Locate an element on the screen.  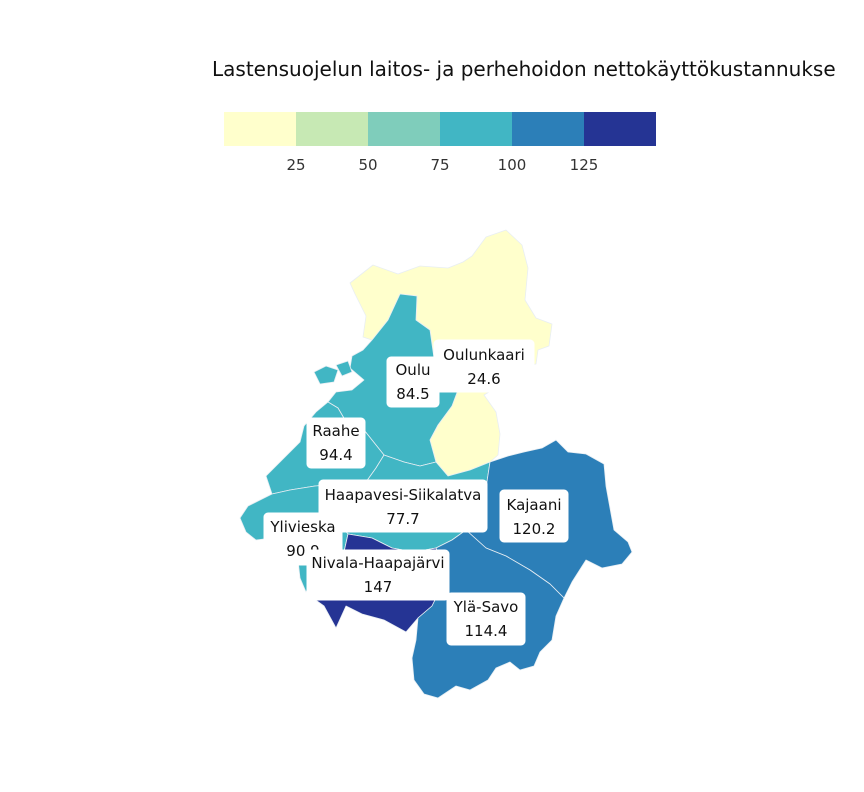
label-name: Oulunkaari is located at coordinates (484, 355).